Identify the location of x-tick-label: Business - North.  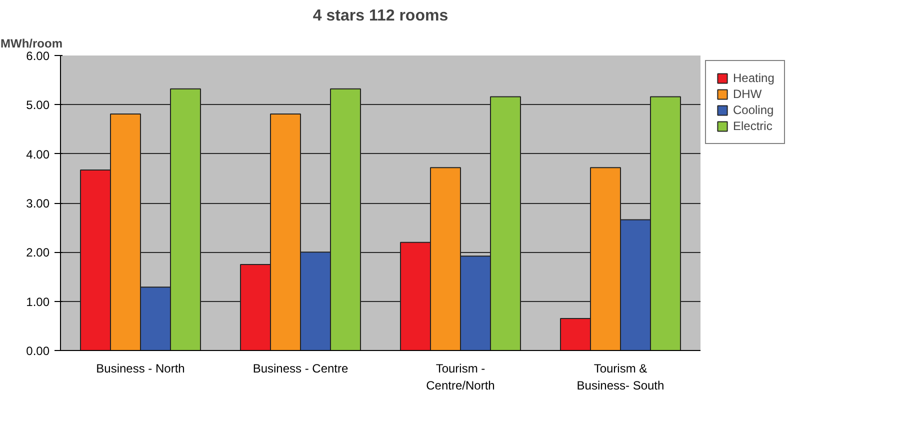
(140, 369).